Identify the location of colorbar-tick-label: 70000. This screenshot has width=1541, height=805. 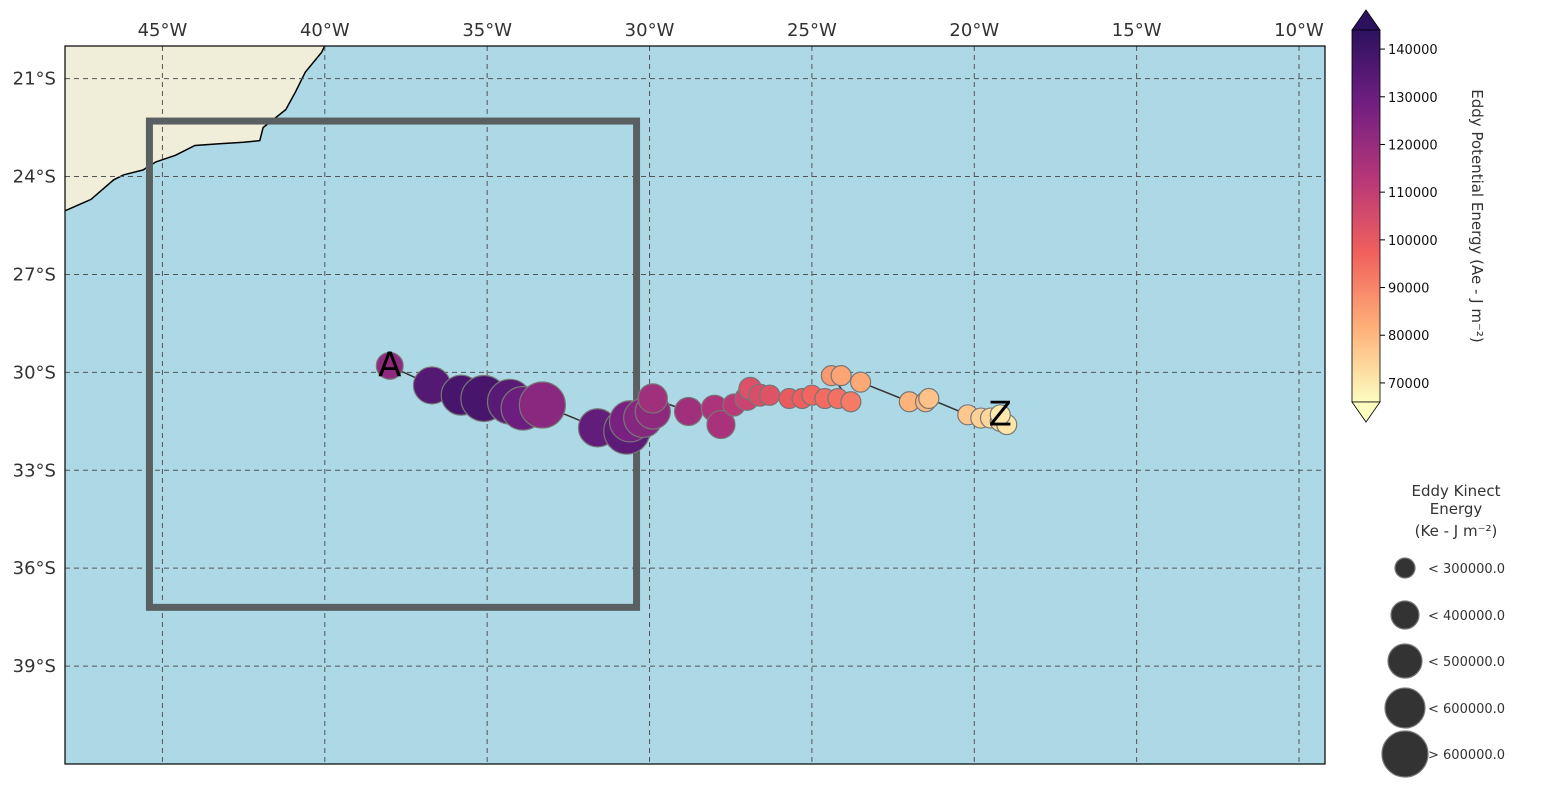
(1408, 384).